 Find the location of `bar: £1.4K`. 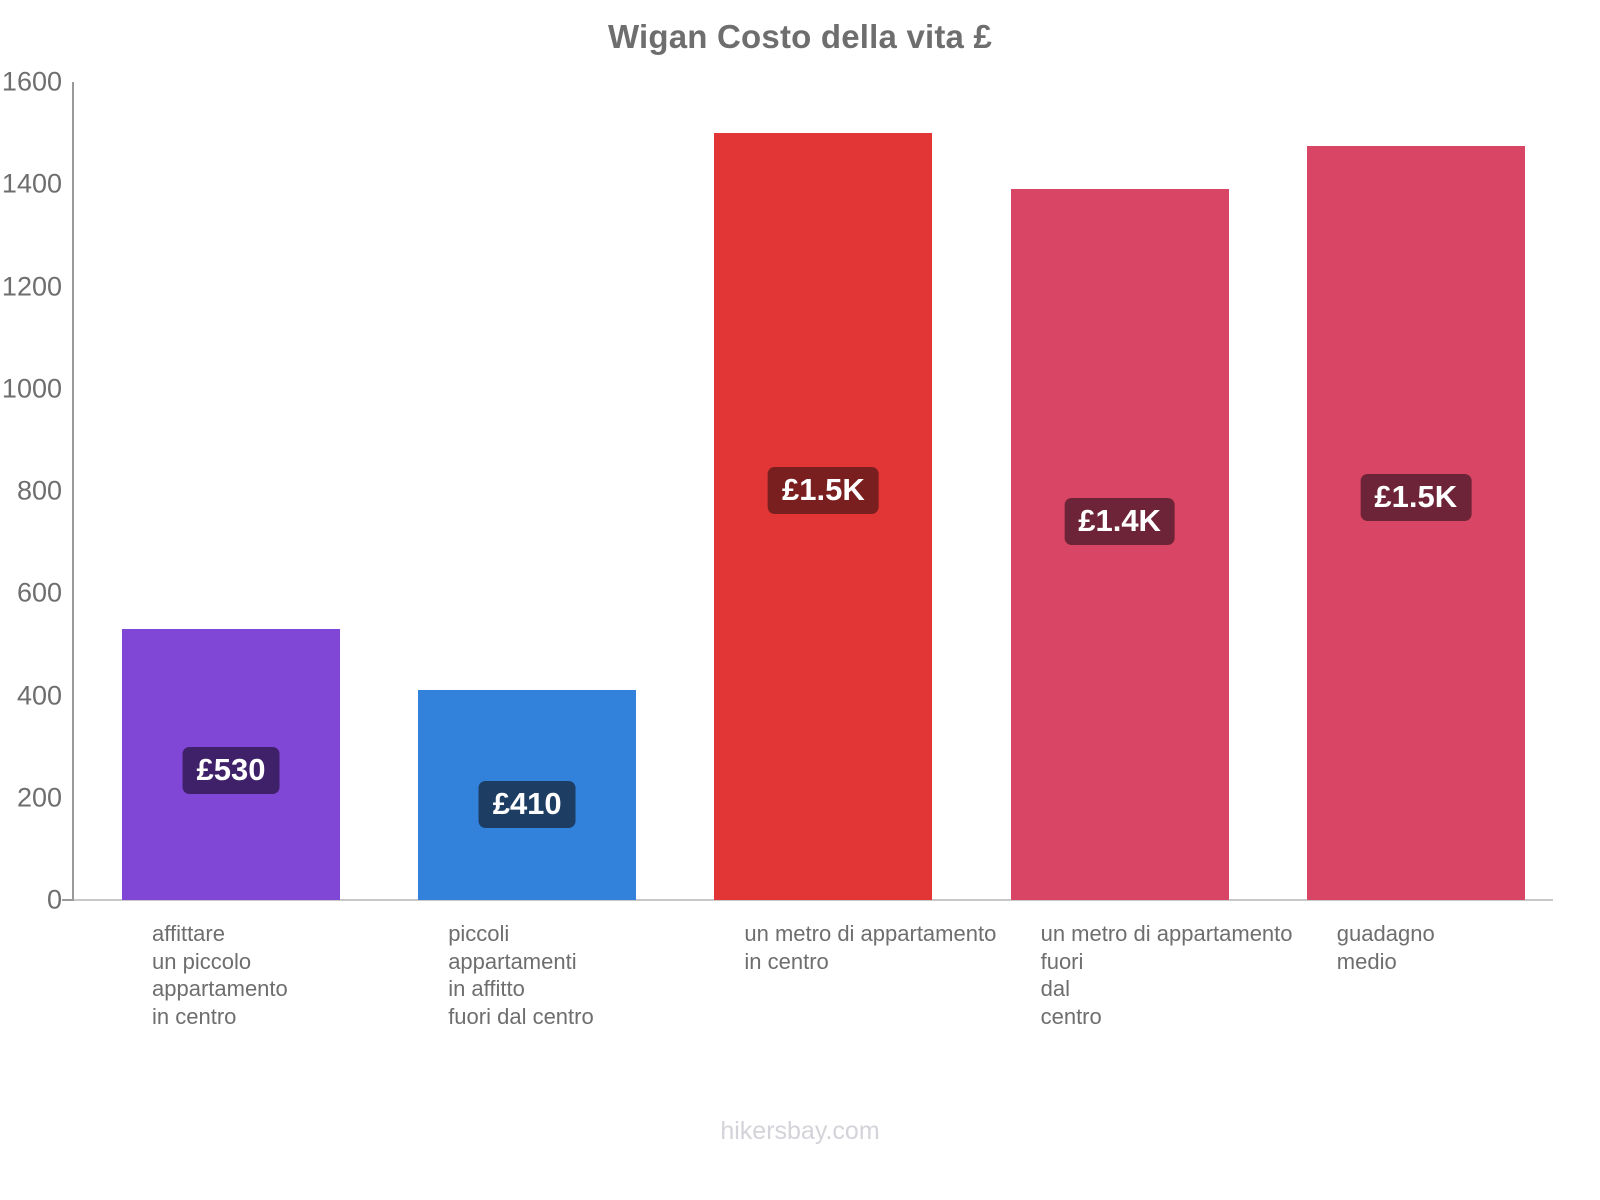

bar: £1.4K is located at coordinates (1119, 544).